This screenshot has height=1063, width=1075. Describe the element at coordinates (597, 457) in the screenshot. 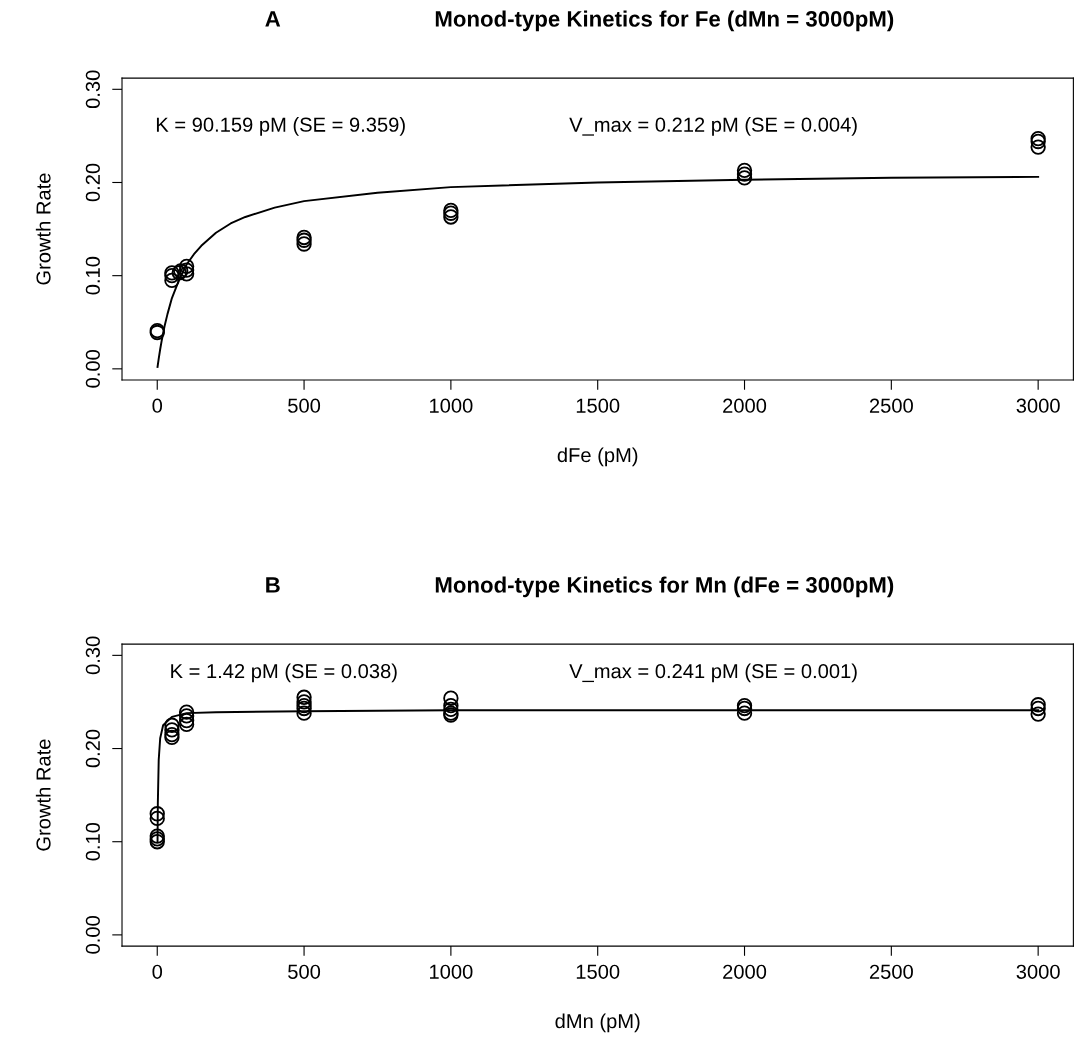

I see `x-axis-title: dFe (pM)` at that location.